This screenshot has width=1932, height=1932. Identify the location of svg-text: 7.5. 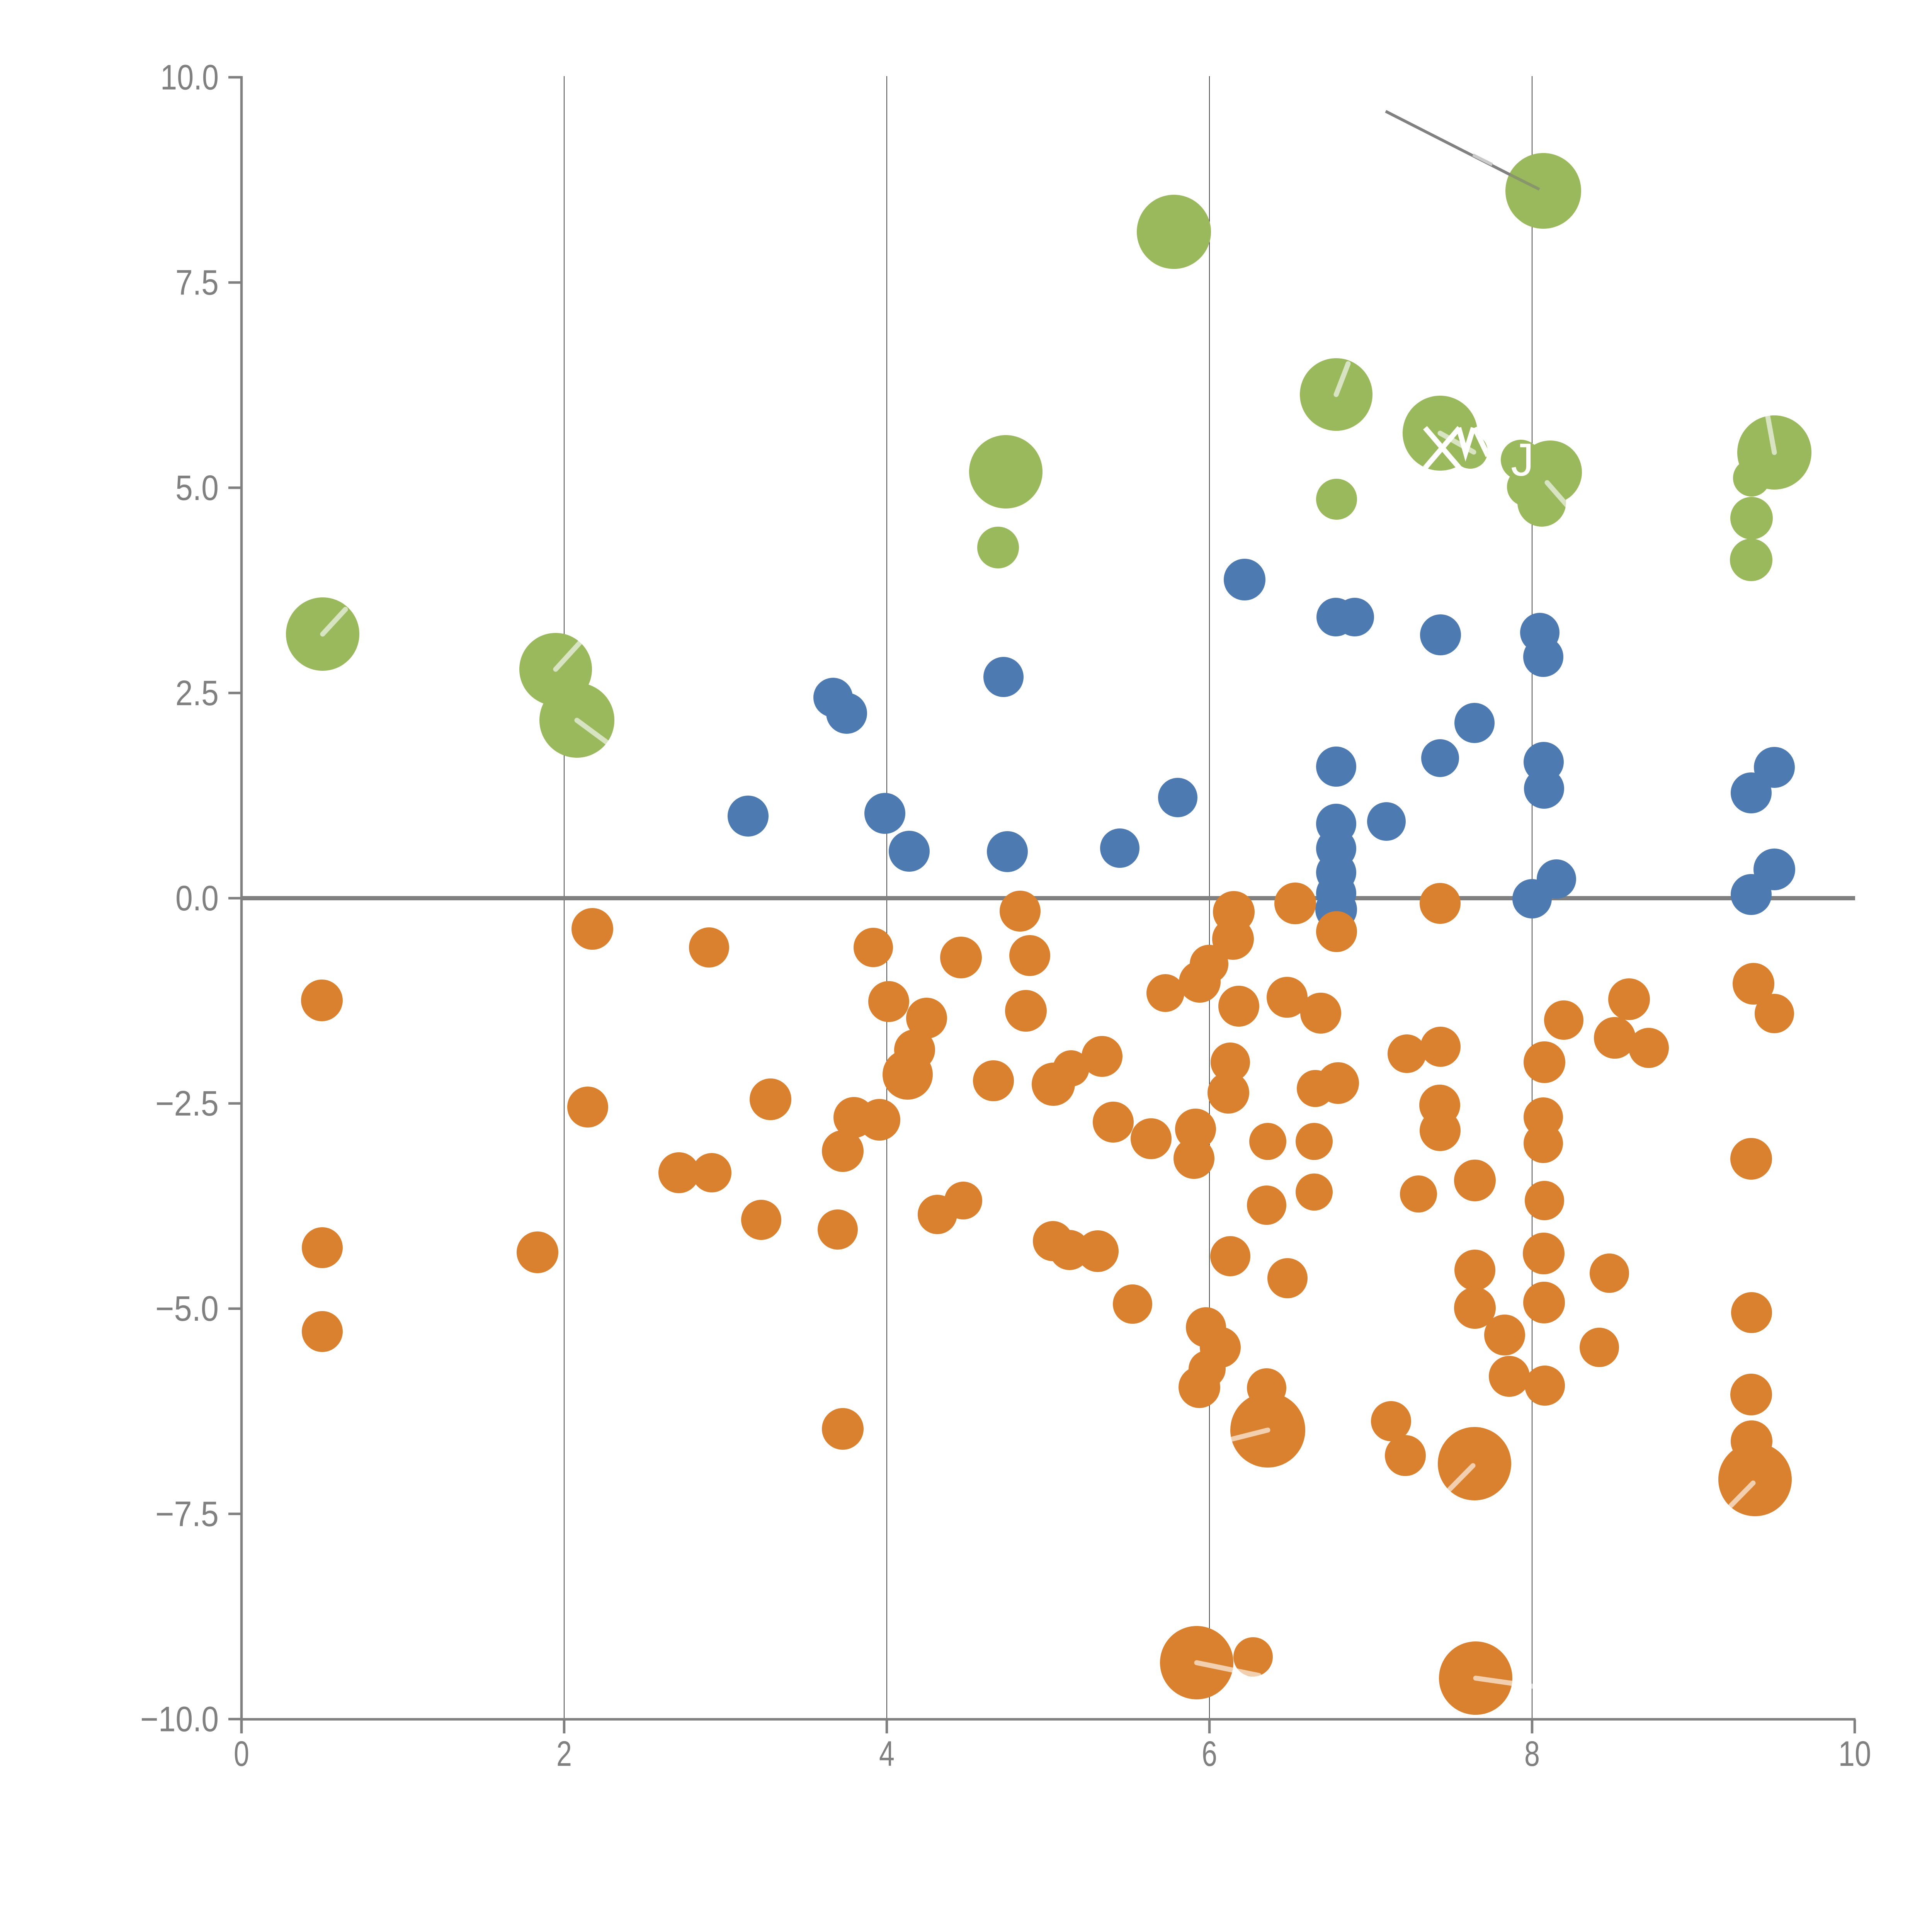
(197, 283).